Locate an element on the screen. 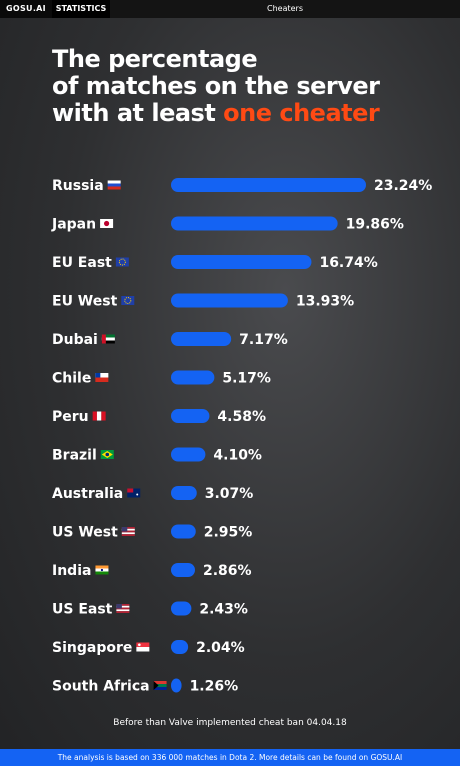  value-label: 2.86% is located at coordinates (227, 571).